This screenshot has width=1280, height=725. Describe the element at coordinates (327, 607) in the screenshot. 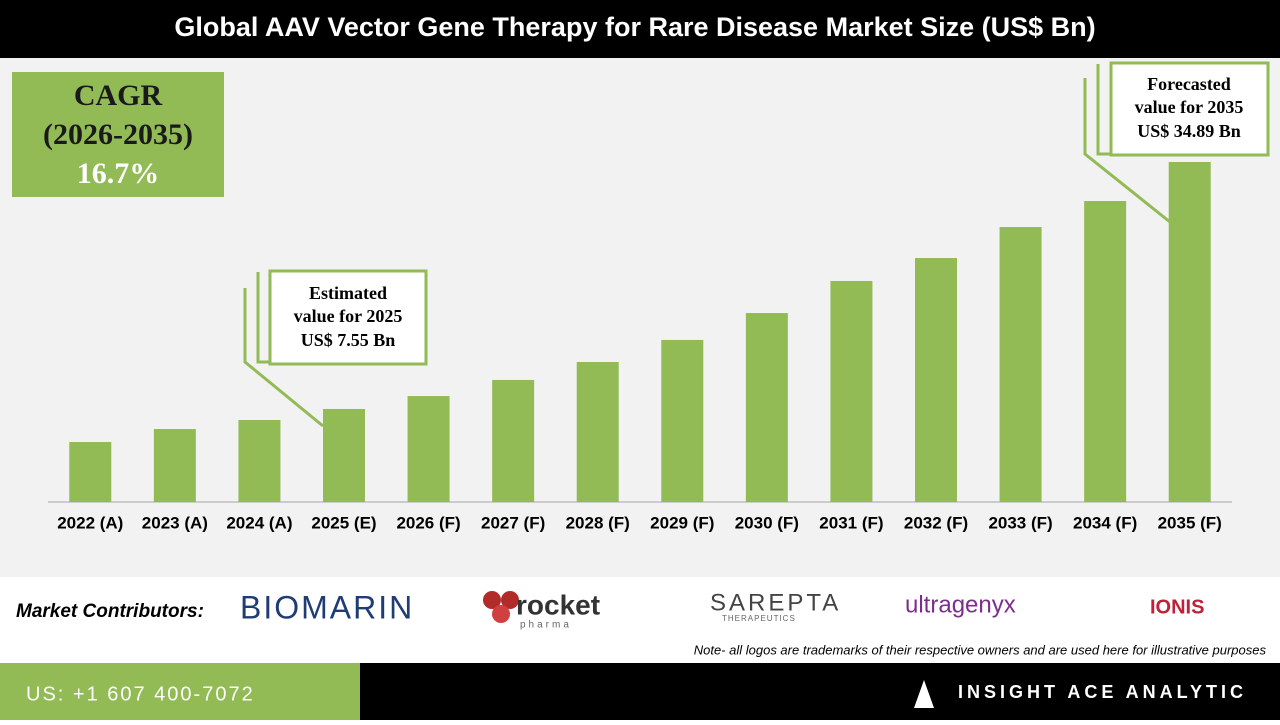

I see `logo: BIOMARIN` at that location.